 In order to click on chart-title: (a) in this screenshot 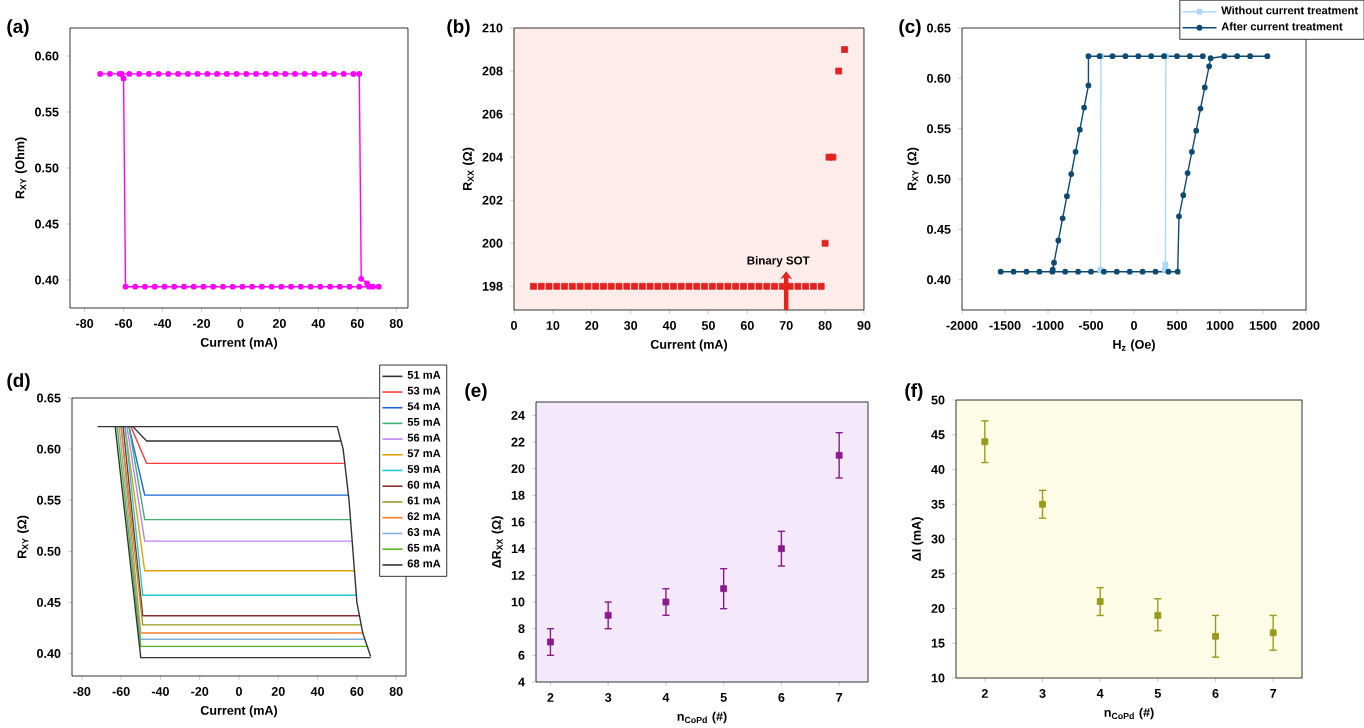, I will do `click(18, 28)`.